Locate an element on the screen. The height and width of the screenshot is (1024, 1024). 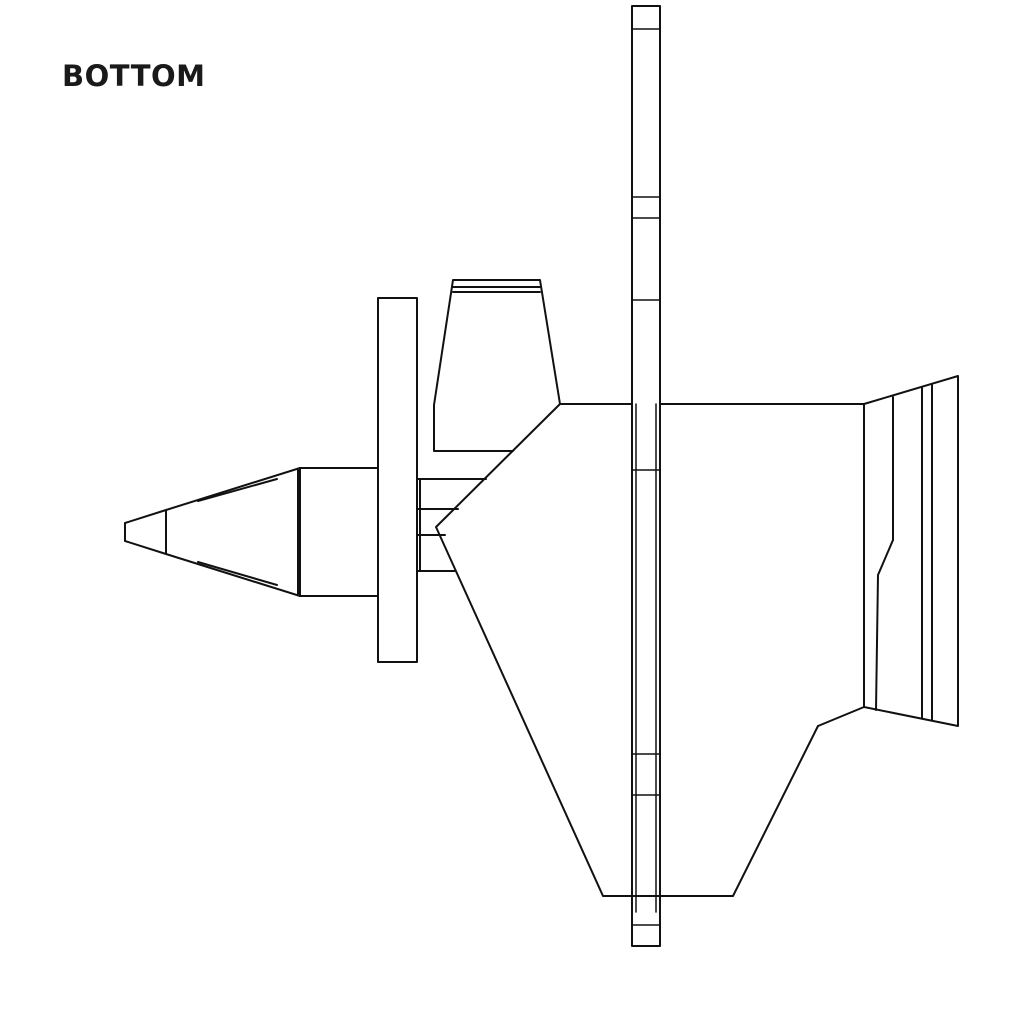
nose-cone is located at coordinates (212, 532).